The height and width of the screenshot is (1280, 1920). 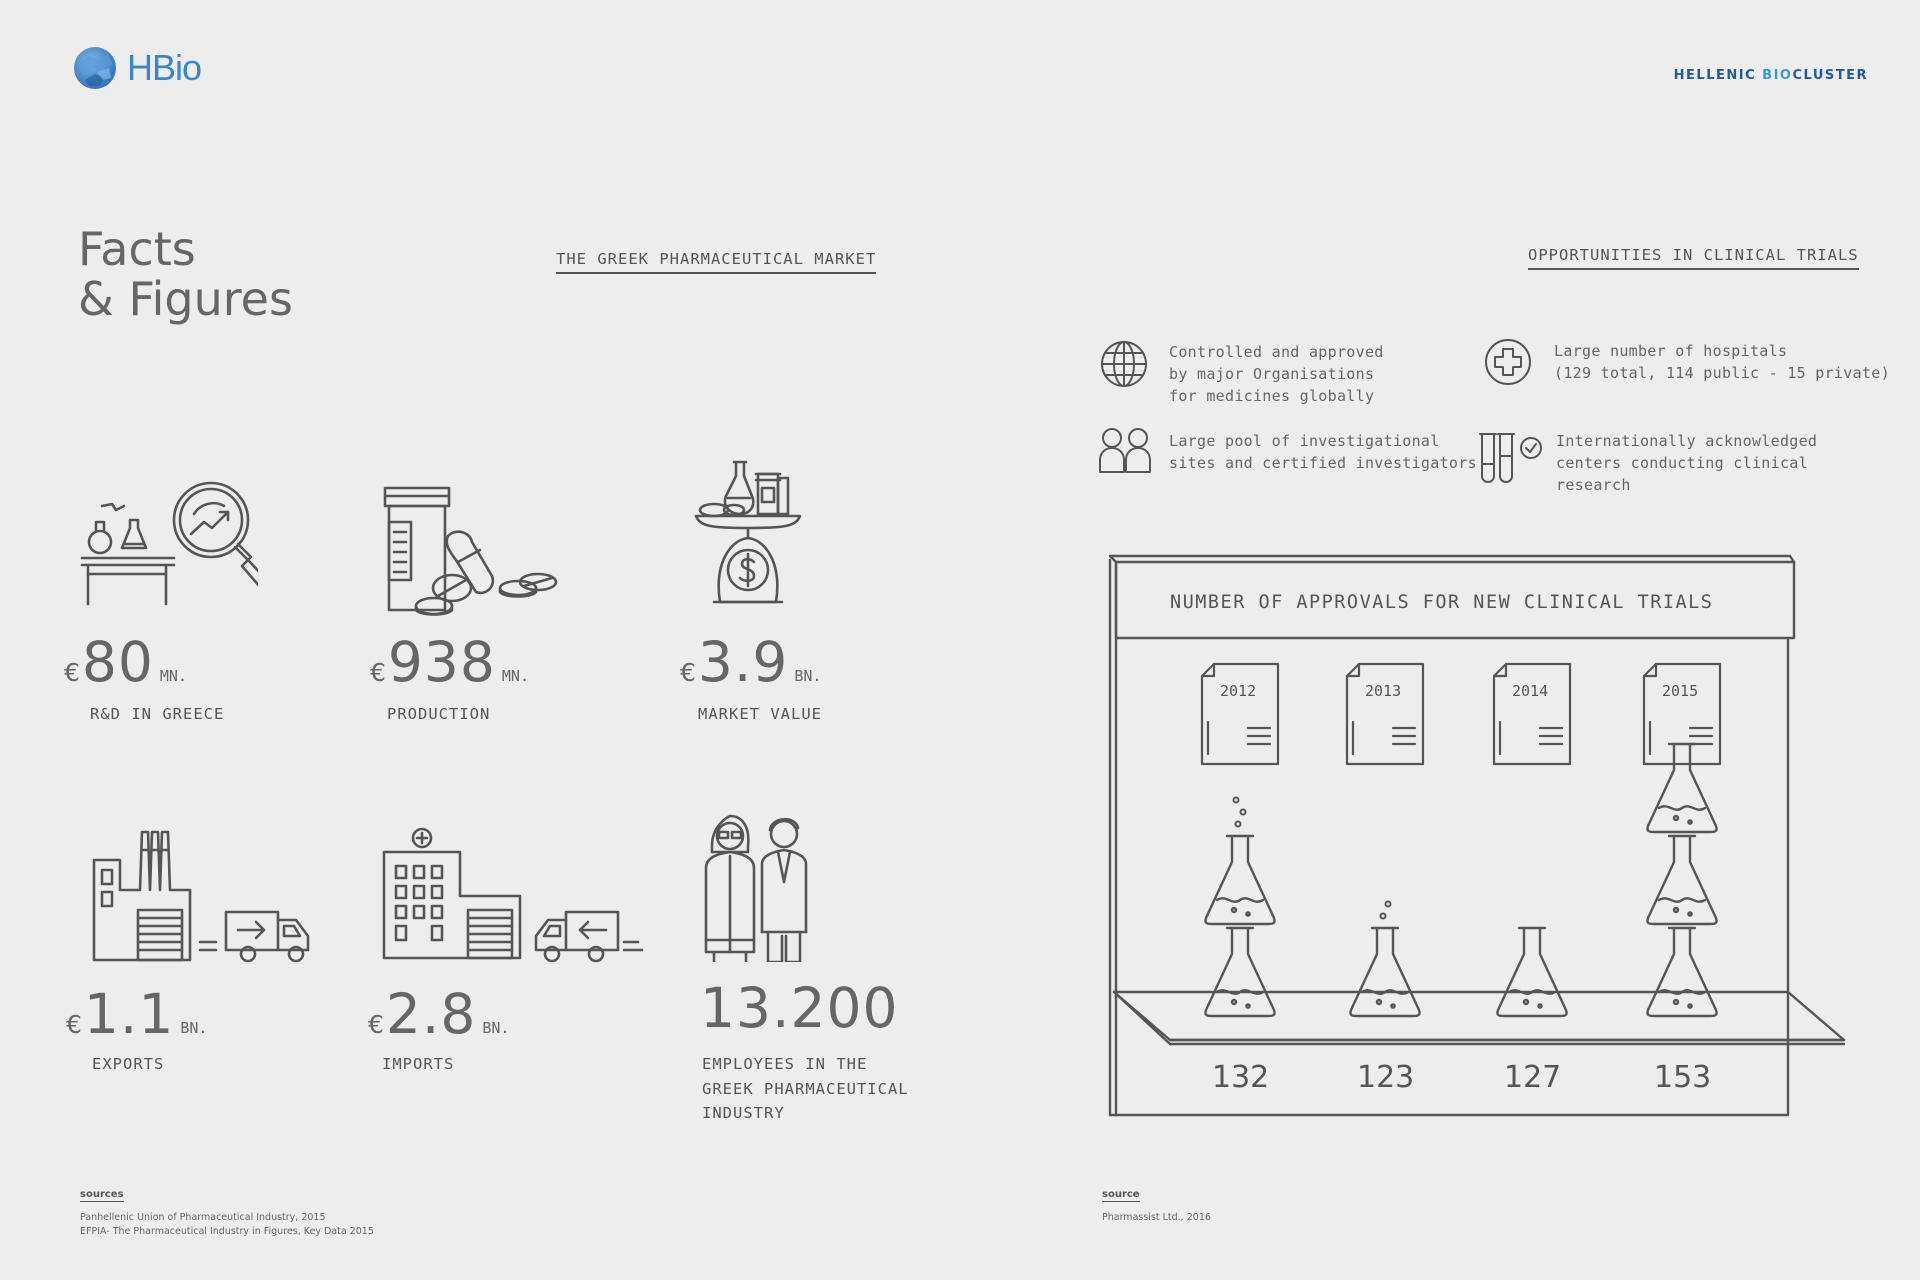 I want to click on clinical-section-title: OPPORTUNITIES IN CLINICAL TRIALS, so click(x=1693, y=258).